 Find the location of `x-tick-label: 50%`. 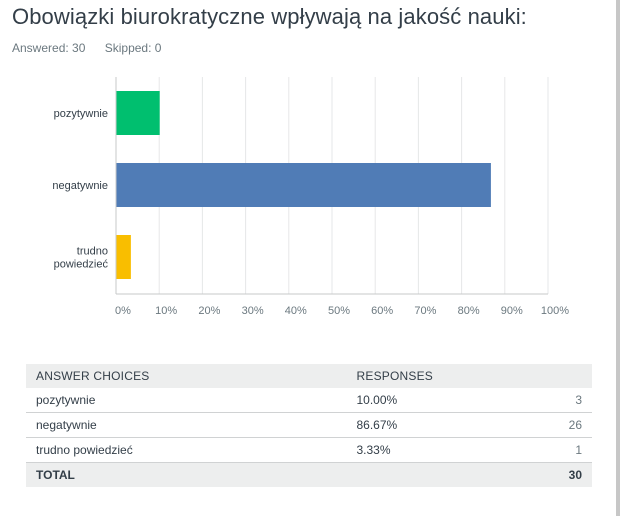

x-tick-label: 50% is located at coordinates (339, 311).